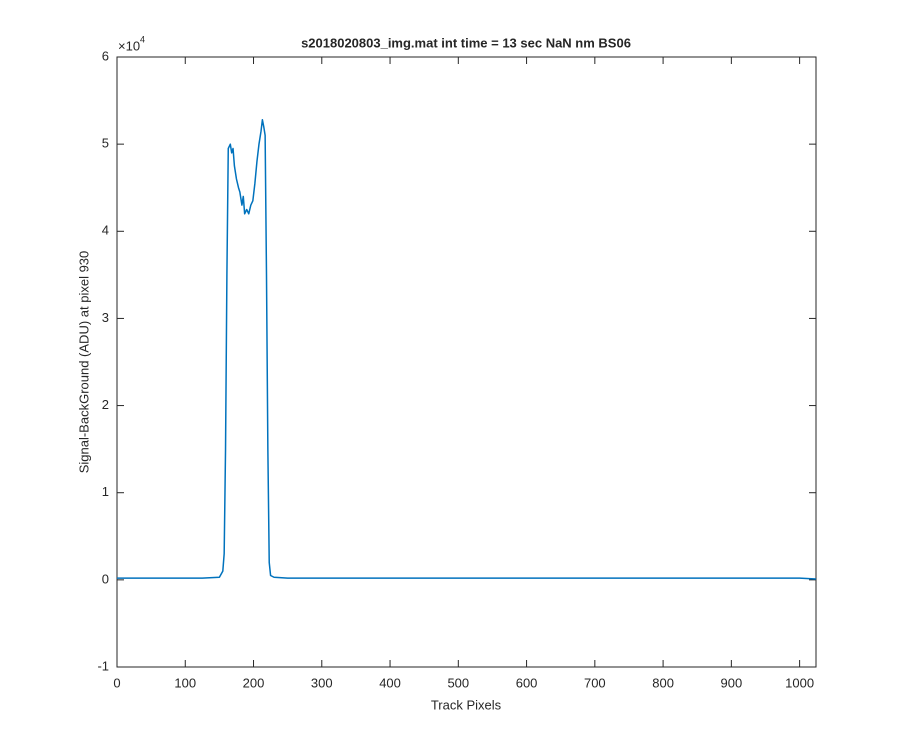 The width and height of the screenshot is (900, 750). Describe the element at coordinates (105, 55) in the screenshot. I see `y-tick-label: 6` at that location.